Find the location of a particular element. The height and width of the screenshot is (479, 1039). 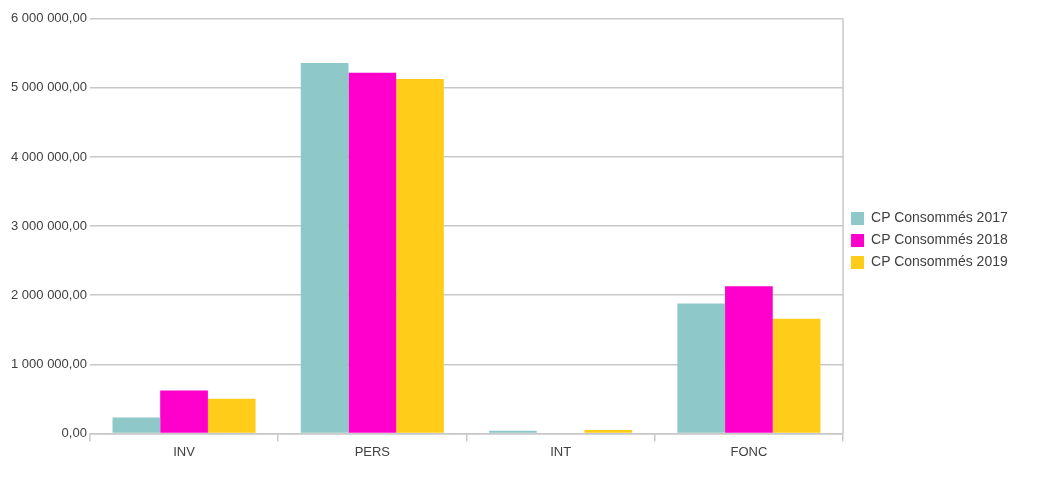

y-tick-label: 1 000 000,00 is located at coordinates (49, 363).